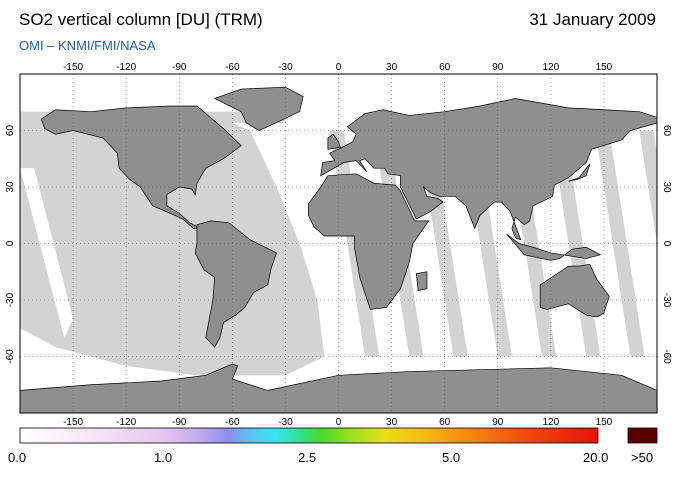 This screenshot has height=480, width=676. Describe the element at coordinates (666, 356) in the screenshot. I see `lat-tick-right: -60` at that location.